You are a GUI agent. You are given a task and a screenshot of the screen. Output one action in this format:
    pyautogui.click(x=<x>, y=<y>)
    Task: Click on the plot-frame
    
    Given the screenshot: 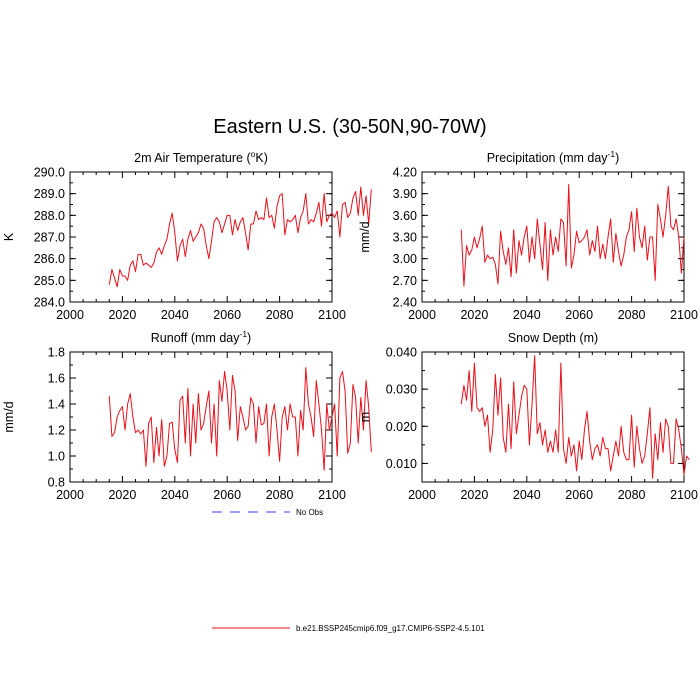 What is the action you would take?
    pyautogui.click(x=553, y=417)
    